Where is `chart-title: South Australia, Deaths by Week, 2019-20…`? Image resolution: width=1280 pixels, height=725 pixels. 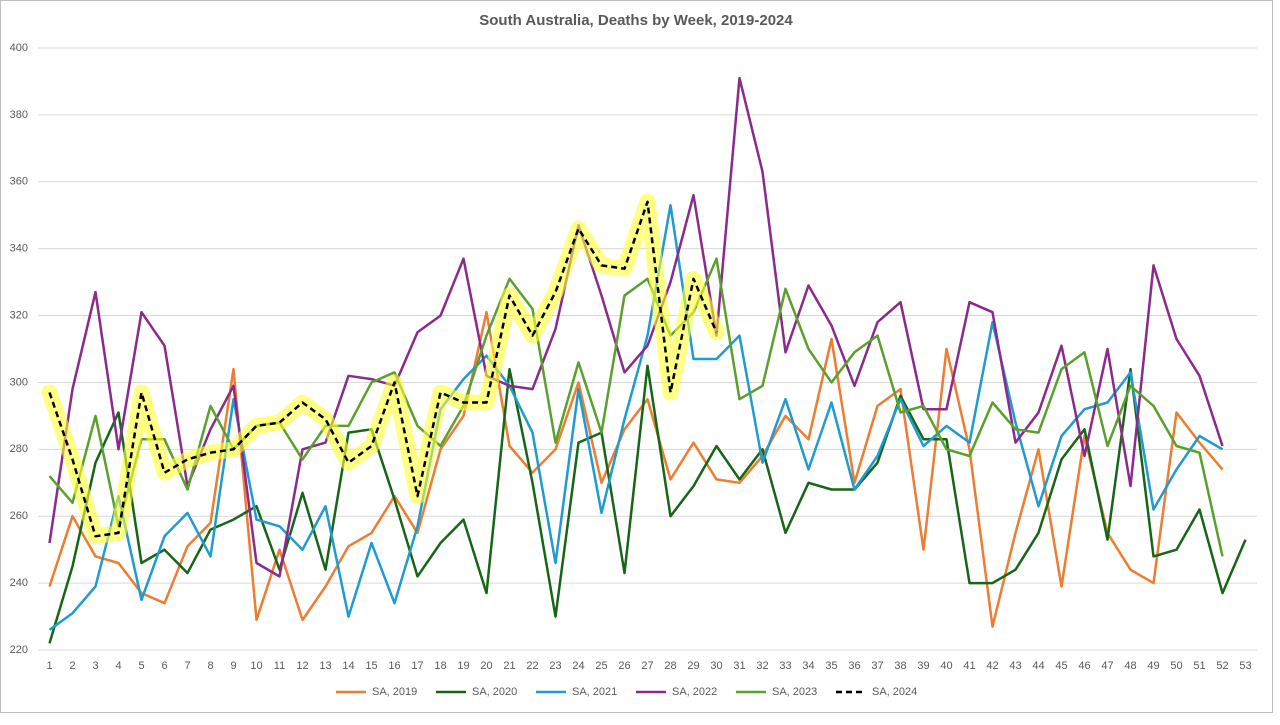
chart-title: South Australia, Deaths by Week, 2019-20… is located at coordinates (636, 20).